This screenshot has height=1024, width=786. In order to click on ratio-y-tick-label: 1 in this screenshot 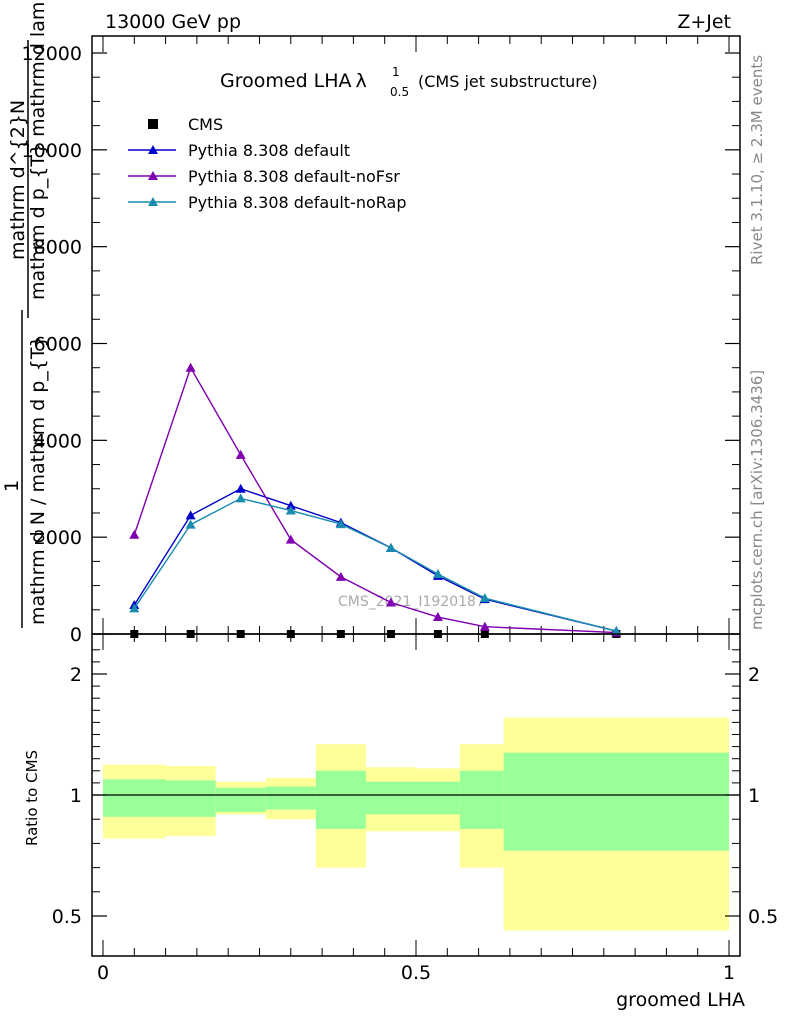, I will do `click(76, 796)`.